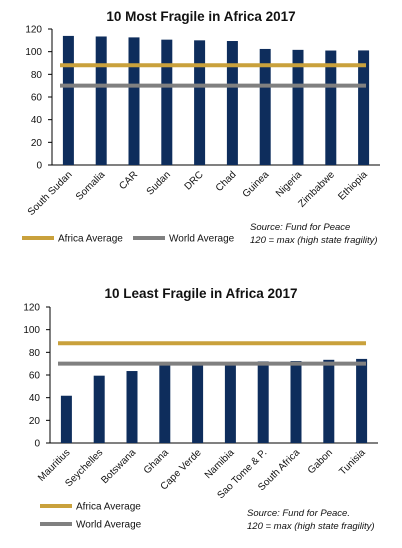 This screenshot has height=548, width=402. What do you see at coordinates (165, 403) in the screenshot?
I see `bar-ghana` at bounding box center [165, 403].